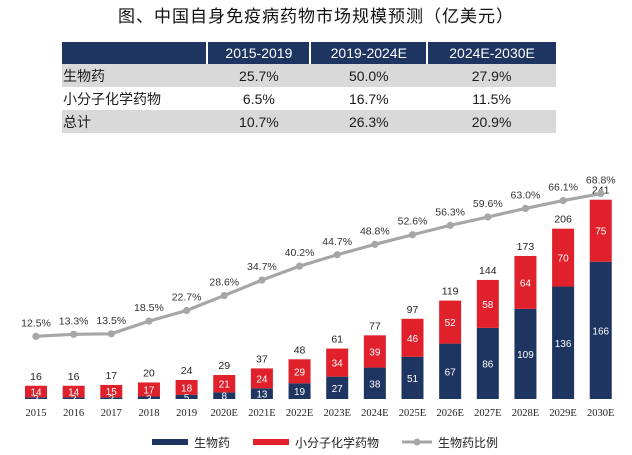 Image resolution: width=632 pixels, height=455 pixels. Describe the element at coordinates (526, 195) in the screenshot. I see `ratio-label: 63.0%` at that location.